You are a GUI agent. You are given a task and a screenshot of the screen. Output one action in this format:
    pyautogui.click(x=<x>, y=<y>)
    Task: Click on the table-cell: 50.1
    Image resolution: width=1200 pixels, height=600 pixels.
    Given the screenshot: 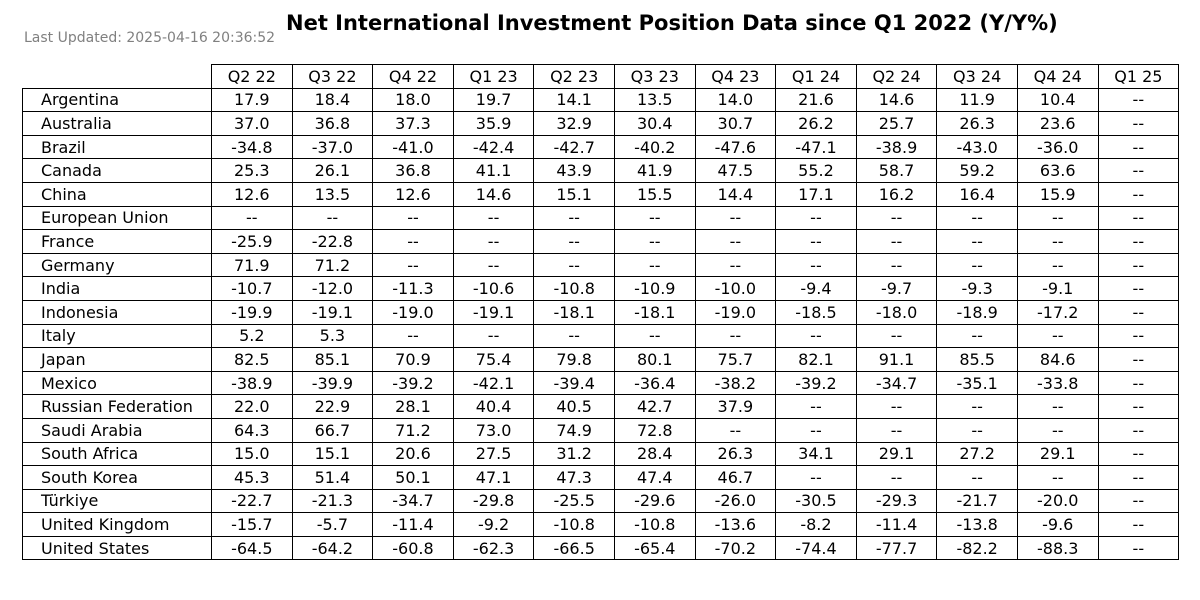 What is the action you would take?
    pyautogui.click(x=413, y=477)
    